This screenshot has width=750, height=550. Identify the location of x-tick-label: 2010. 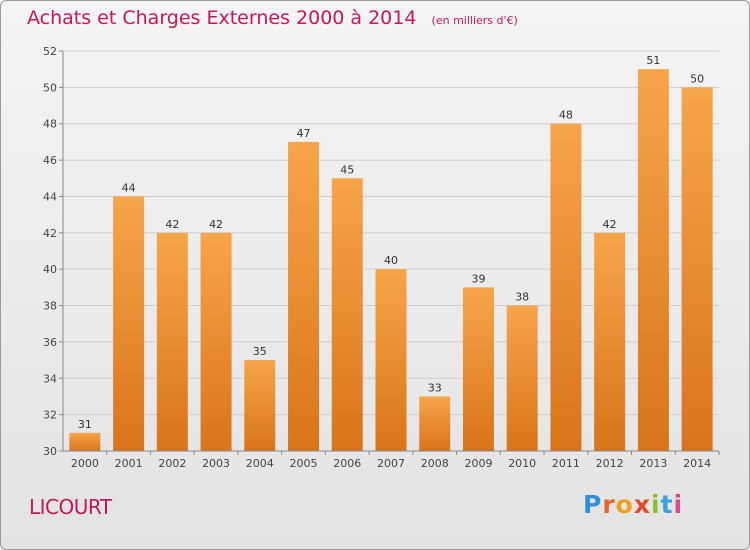
(522, 463).